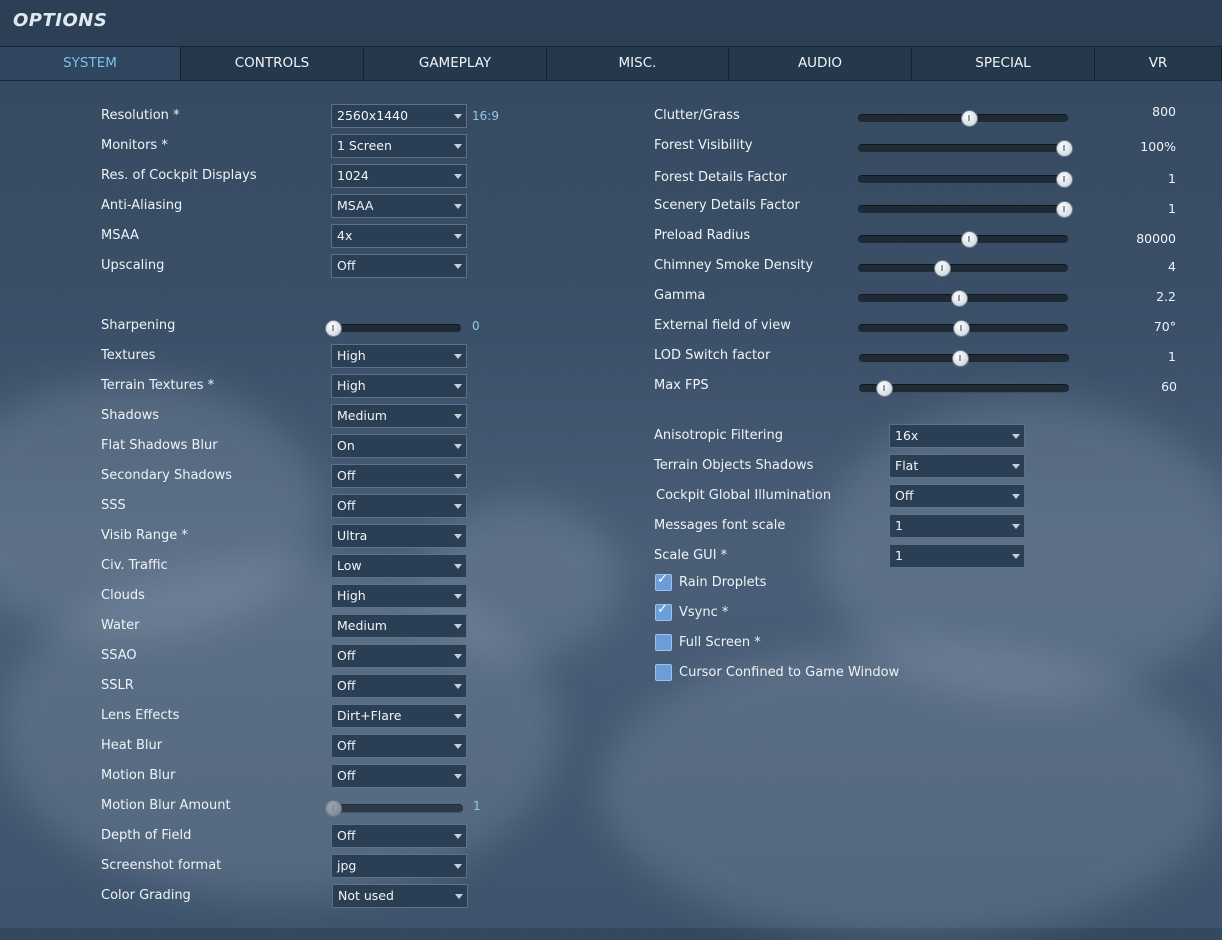 The height and width of the screenshot is (940, 1222). What do you see at coordinates (400, 896) in the screenshot?
I see `color-grading-dropdown: Not used` at bounding box center [400, 896].